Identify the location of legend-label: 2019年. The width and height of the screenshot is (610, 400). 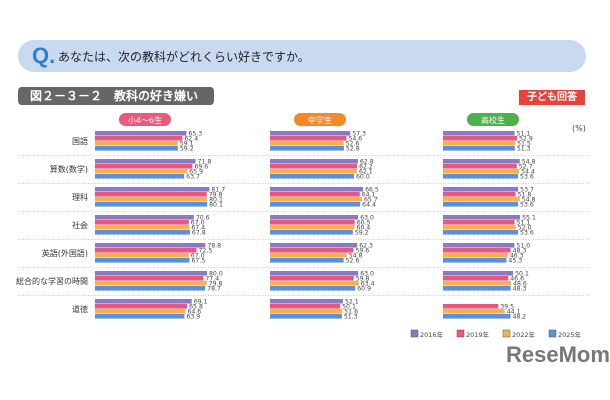
(478, 334).